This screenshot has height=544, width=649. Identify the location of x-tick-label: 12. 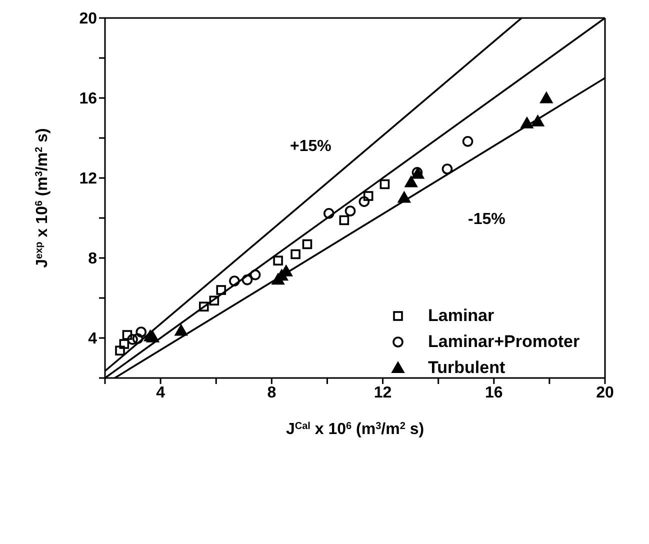
(383, 393).